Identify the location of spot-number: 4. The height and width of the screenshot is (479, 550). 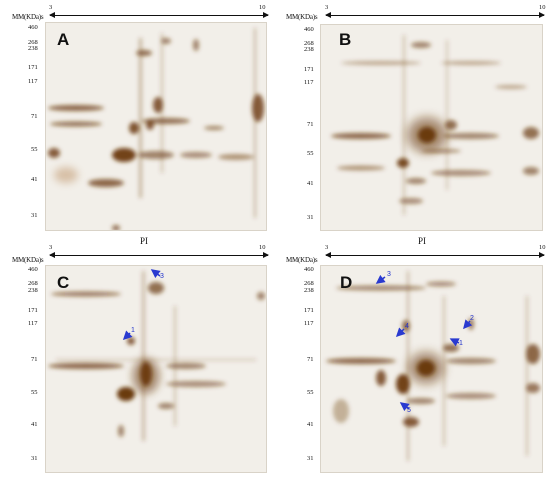
(407, 326).